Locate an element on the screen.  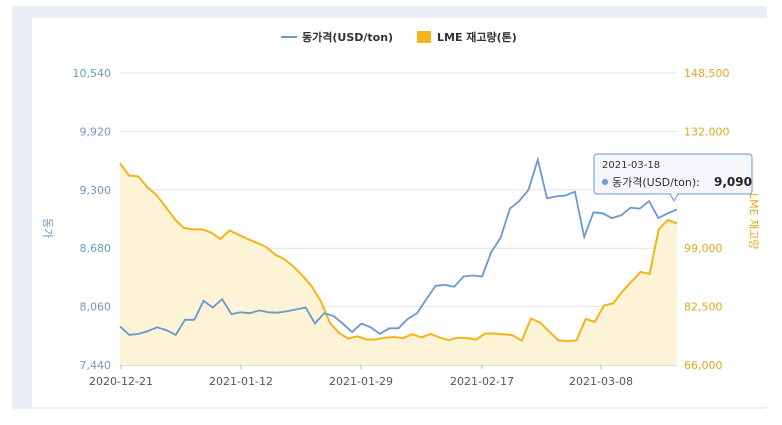
tooltip-label: 동가격(USD/ton): is located at coordinates (656, 182).